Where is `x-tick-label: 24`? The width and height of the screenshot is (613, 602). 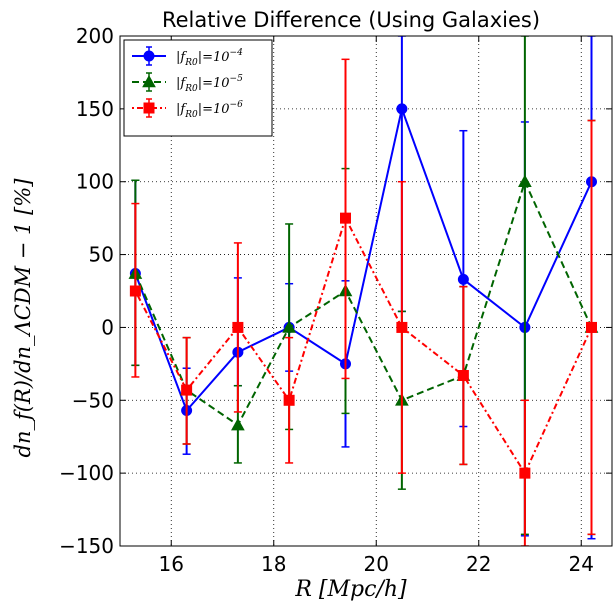
x-tick-label: 24 is located at coordinates (581, 564).